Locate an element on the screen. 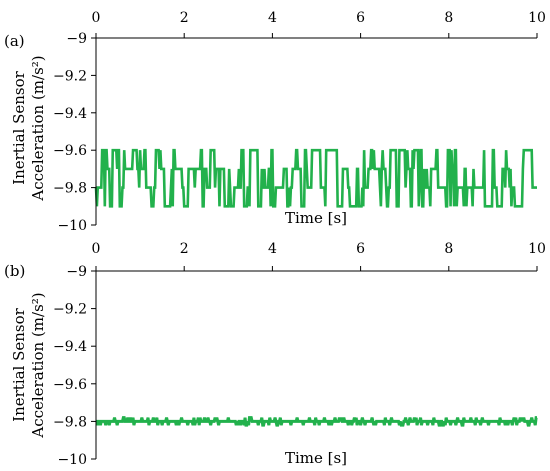  y-axis-title-line2-b: Acceleration (m/s²) is located at coordinates (38, 365).